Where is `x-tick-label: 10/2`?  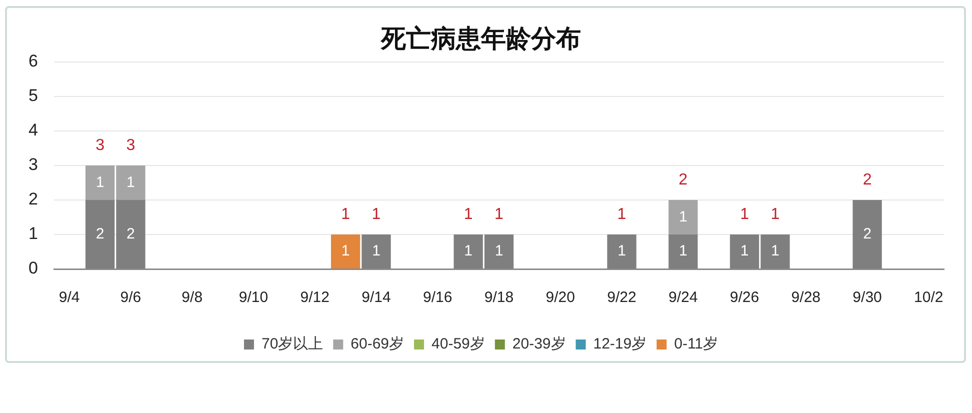 x-tick-label: 10/2 is located at coordinates (929, 297).